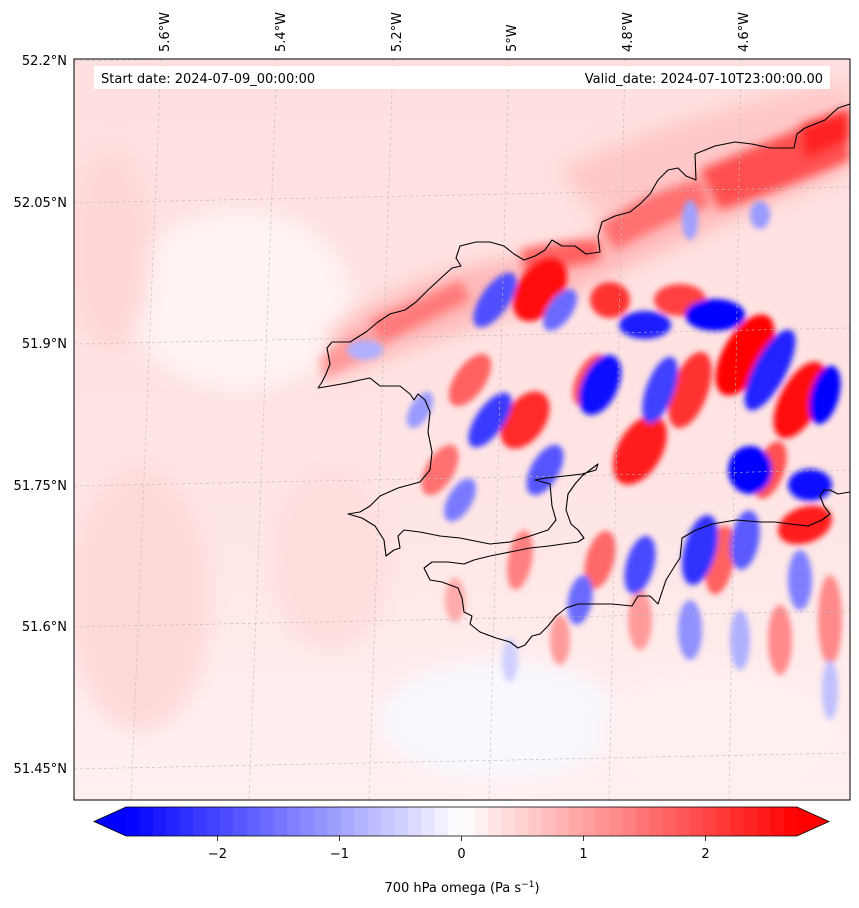 The height and width of the screenshot is (908, 859). Describe the element at coordinates (40, 769) in the screenshot. I see `lat-label-51-45n: 51.45°N` at that location.